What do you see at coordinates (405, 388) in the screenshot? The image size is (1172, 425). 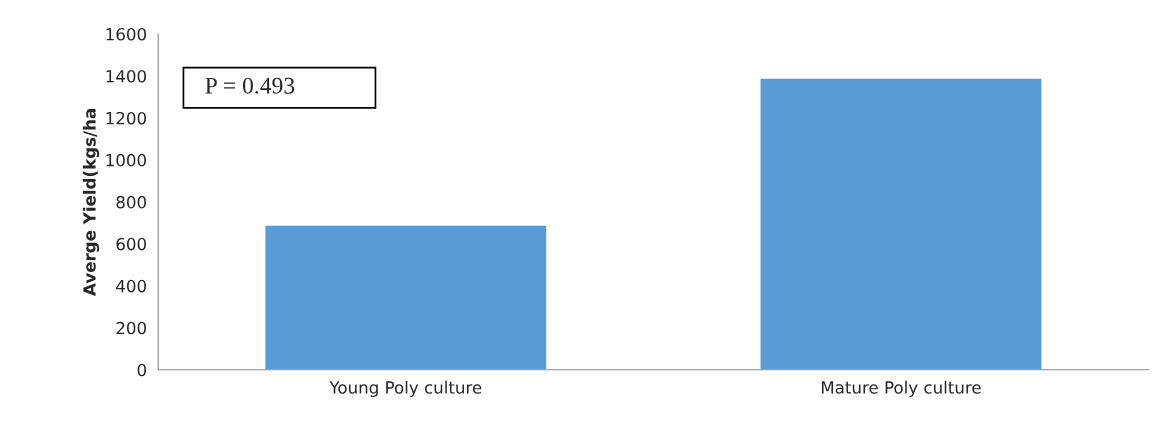 I see `x-tick-label: Young Poly culture` at bounding box center [405, 388].